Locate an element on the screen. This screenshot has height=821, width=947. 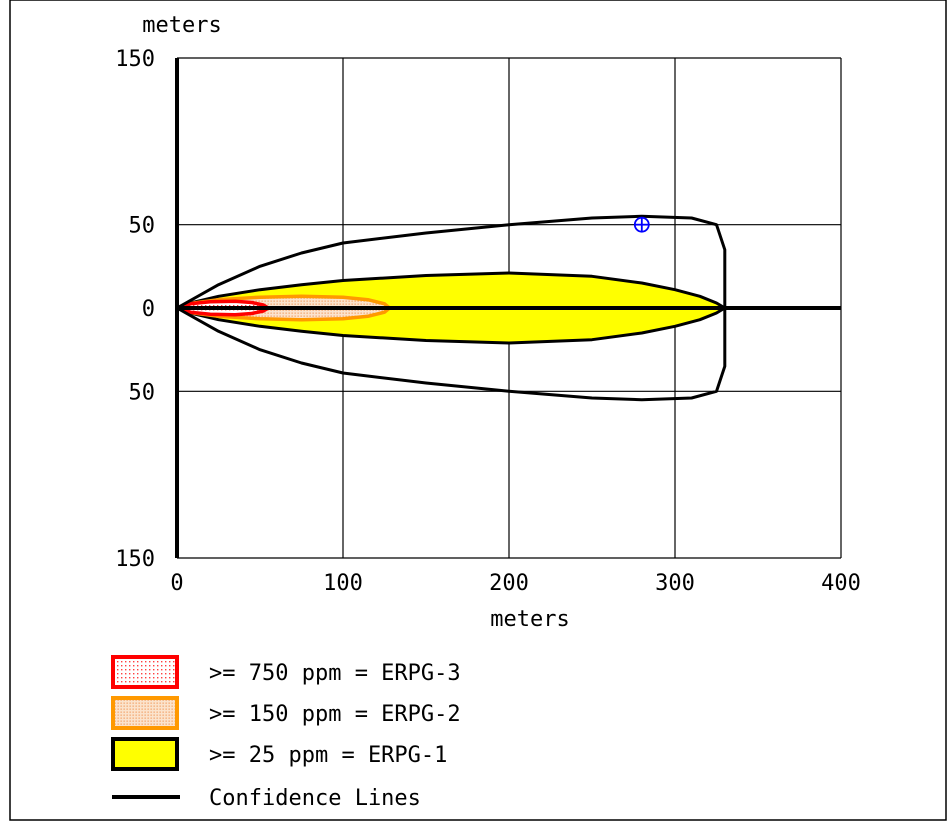
y-axis-label: meters is located at coordinates (181, 25).